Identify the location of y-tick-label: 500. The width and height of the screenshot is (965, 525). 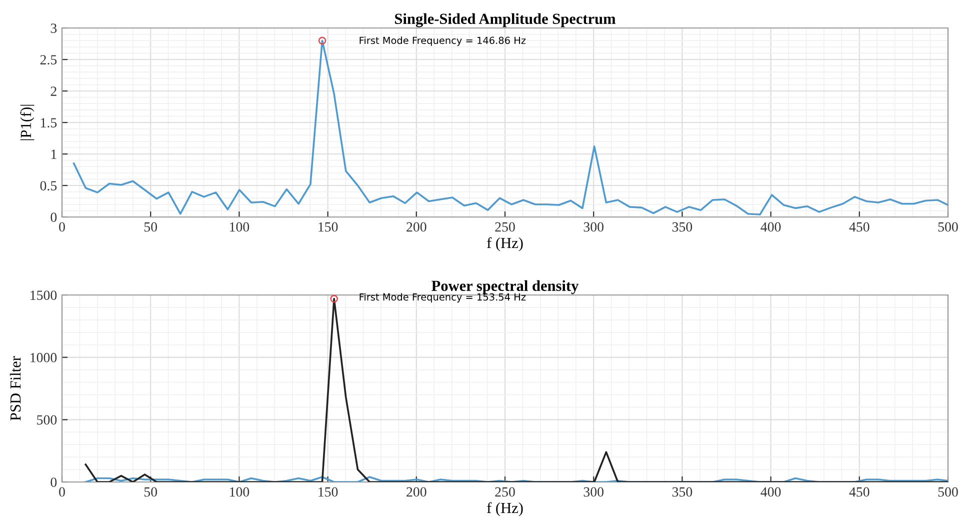
(47, 420).